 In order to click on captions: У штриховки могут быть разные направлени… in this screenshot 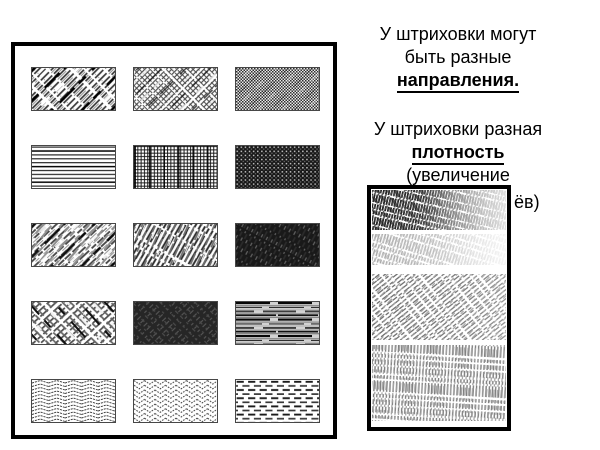, I will do `click(458, 105)`.